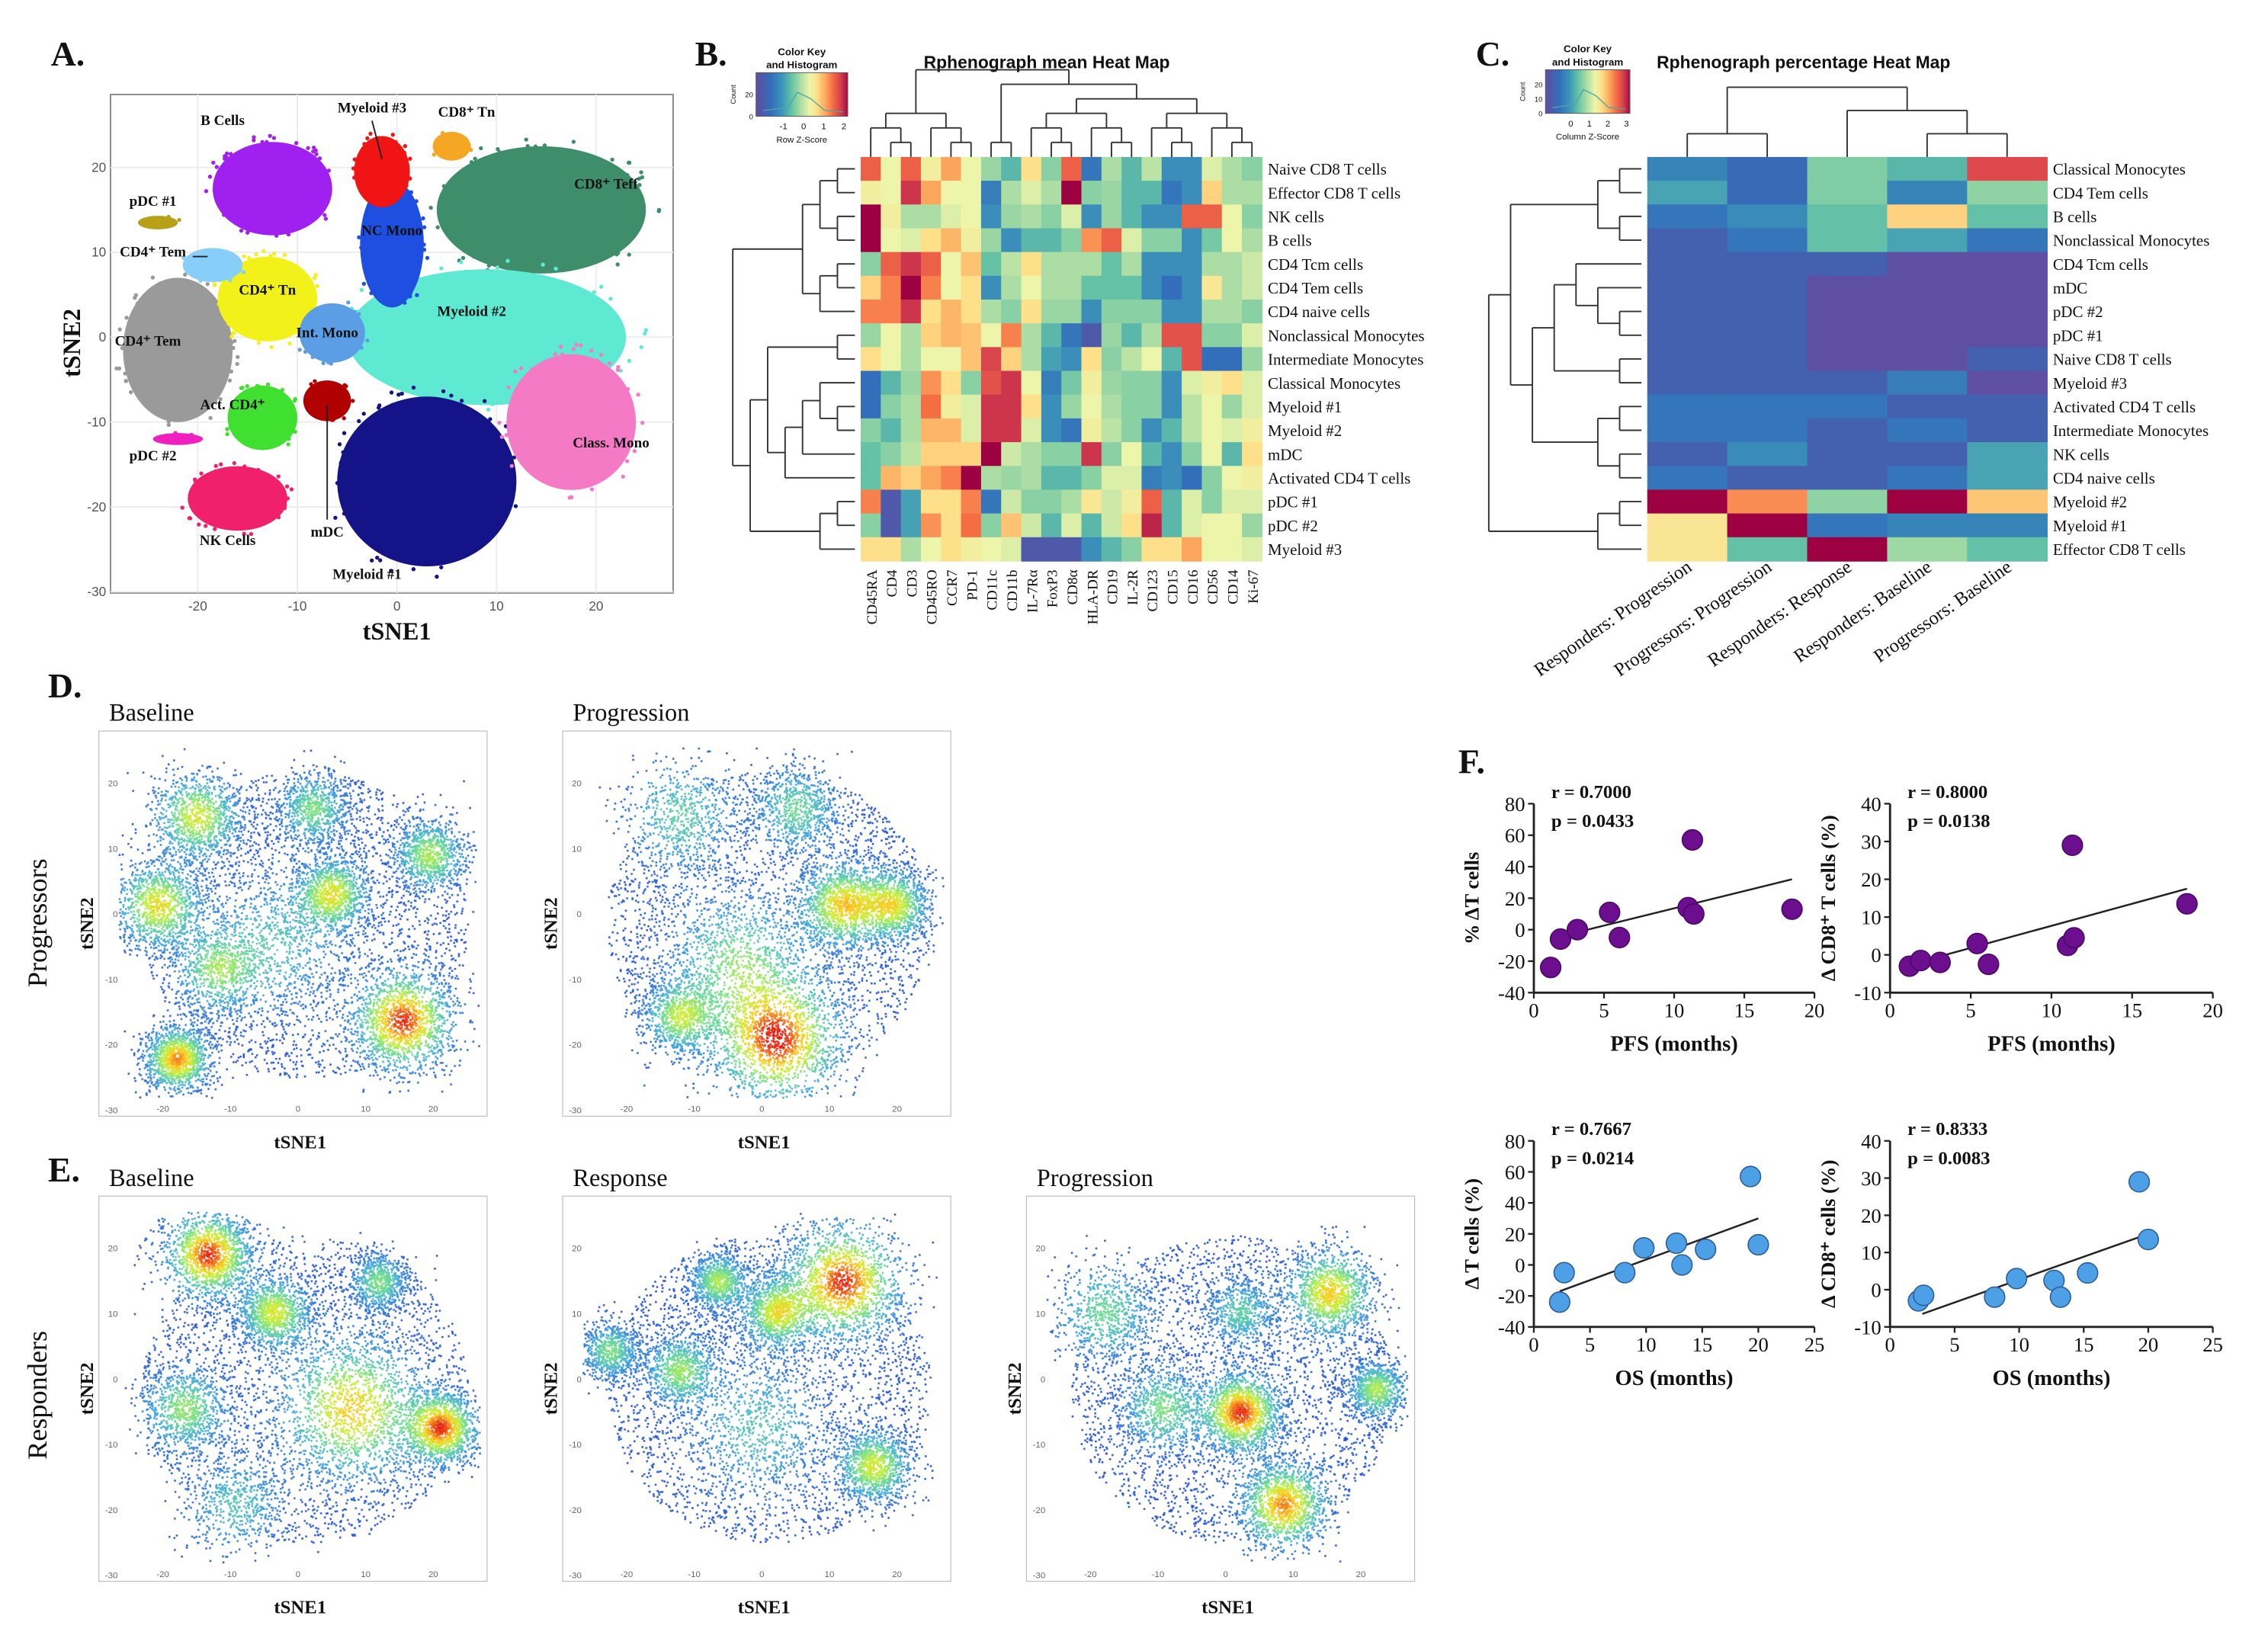  I want to click on y-axis-title: tSNE2, so click(551, 1388).